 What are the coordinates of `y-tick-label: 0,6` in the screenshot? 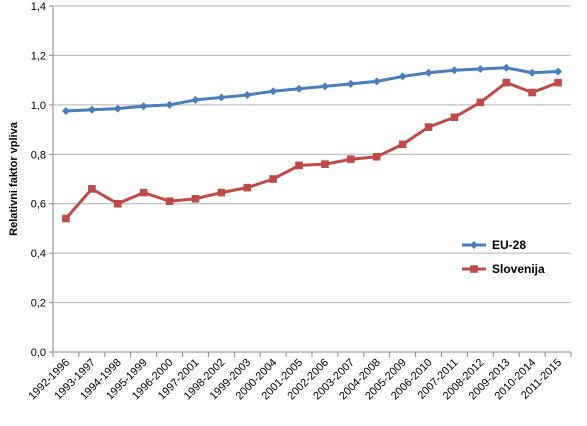 It's located at (38, 205).